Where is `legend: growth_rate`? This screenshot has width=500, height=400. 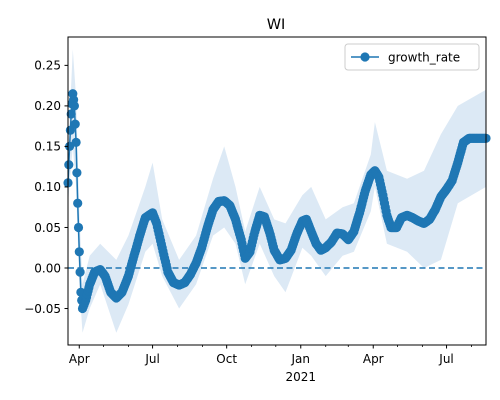 legend: growth_rate is located at coordinates (412, 57).